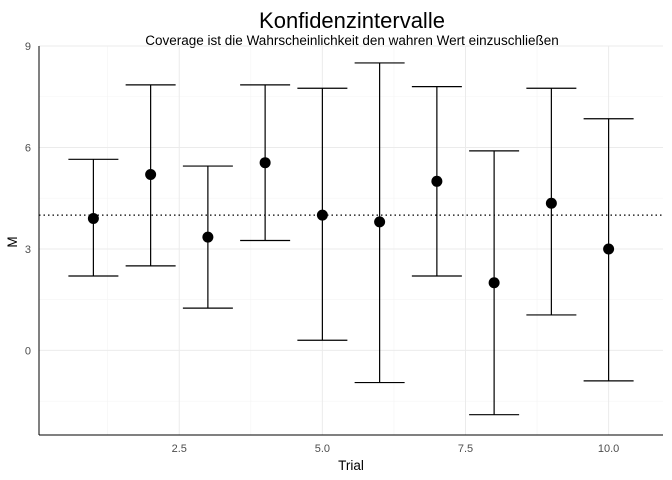  What do you see at coordinates (351, 465) in the screenshot?
I see `x-axis-label: Trial` at bounding box center [351, 465].